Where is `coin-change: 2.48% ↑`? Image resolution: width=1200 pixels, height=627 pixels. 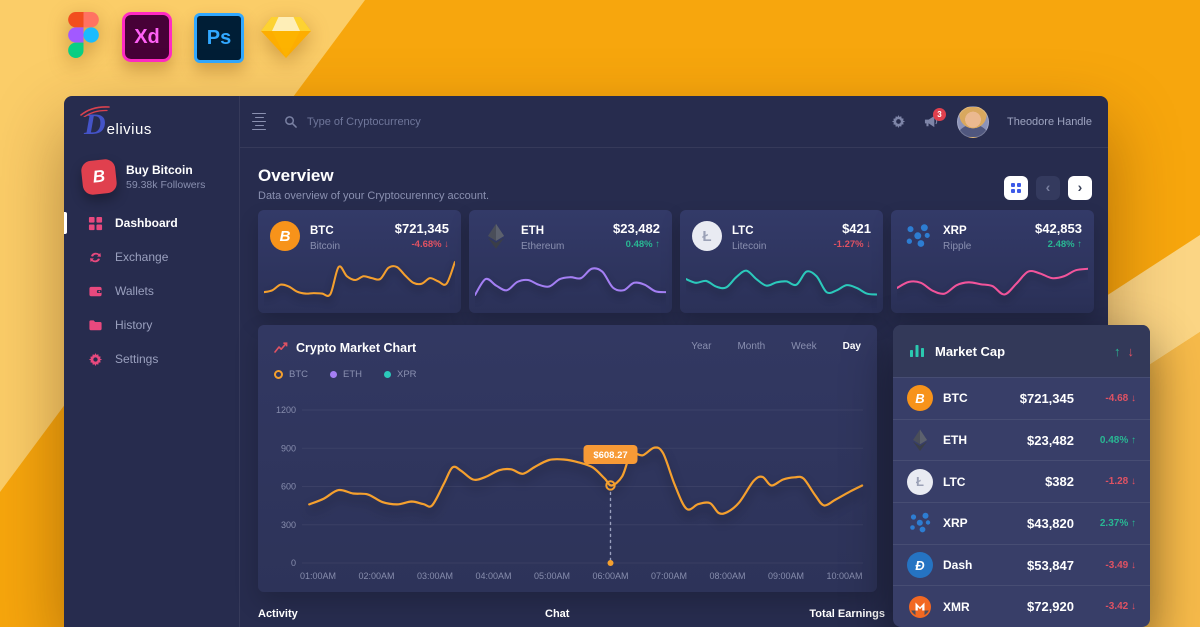
coin-change: 2.48% ↑ is located at coordinates (1064, 244).